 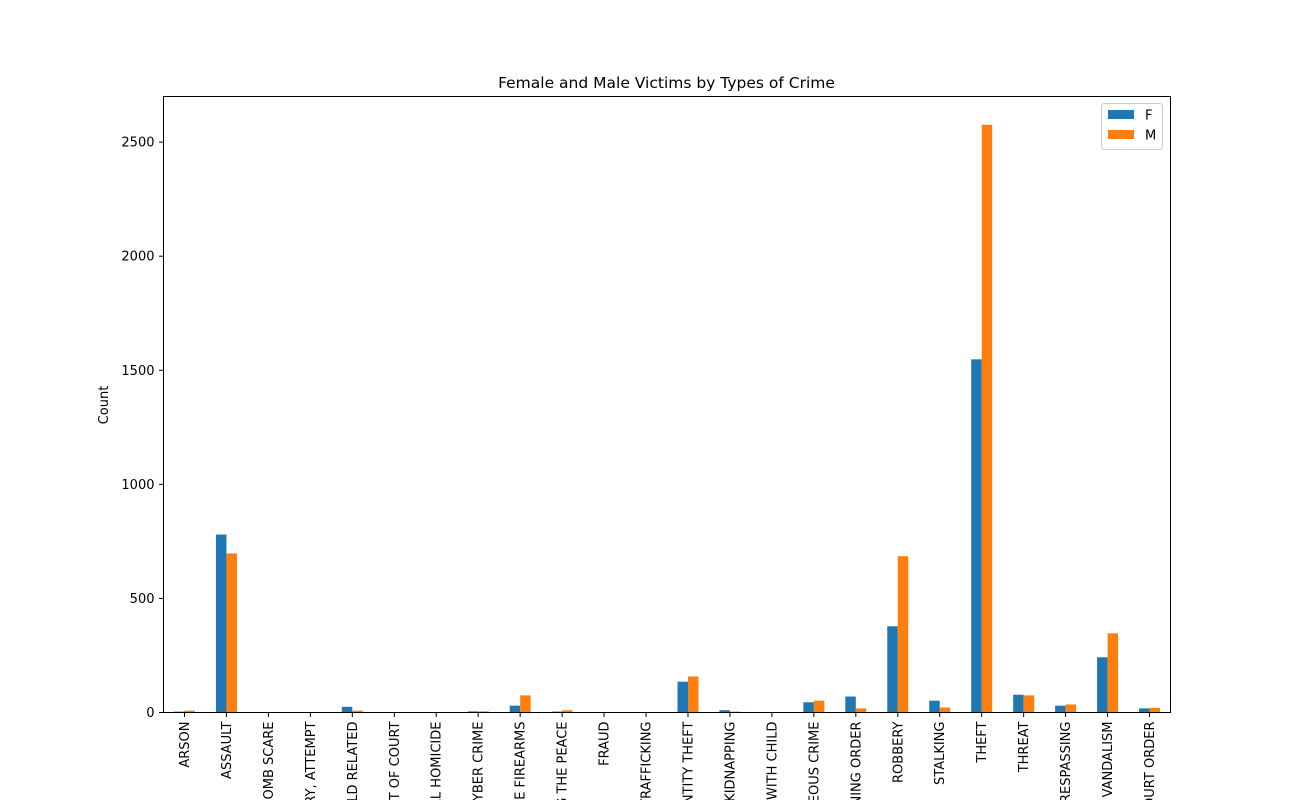 I want to click on x-tick-label-2: BOMB SCARE, so click(x=269, y=761).